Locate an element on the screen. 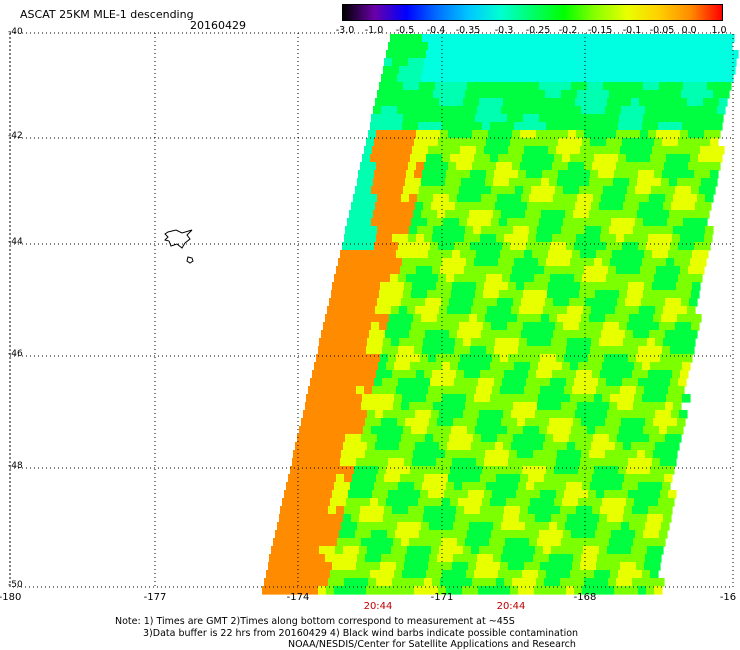  colorbar-tick-label: -0.05 is located at coordinates (662, 30).